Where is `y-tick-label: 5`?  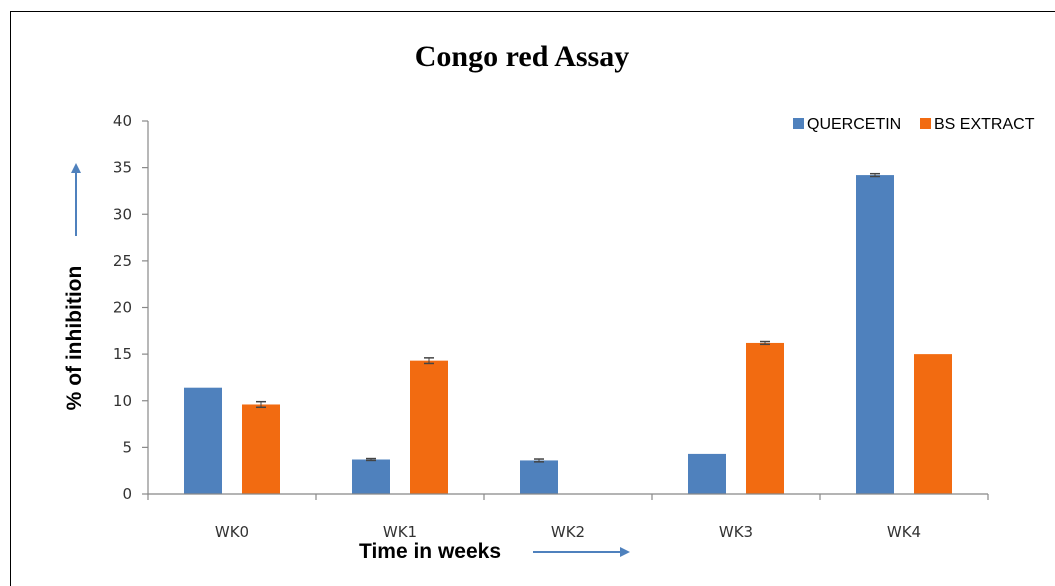
y-tick-label: 5 is located at coordinates (127, 447).